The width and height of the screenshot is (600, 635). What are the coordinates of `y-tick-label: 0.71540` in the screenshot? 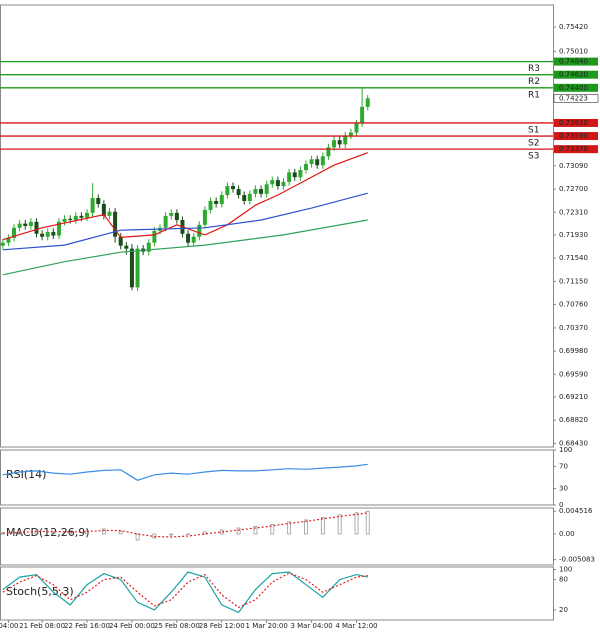 It's located at (573, 258).